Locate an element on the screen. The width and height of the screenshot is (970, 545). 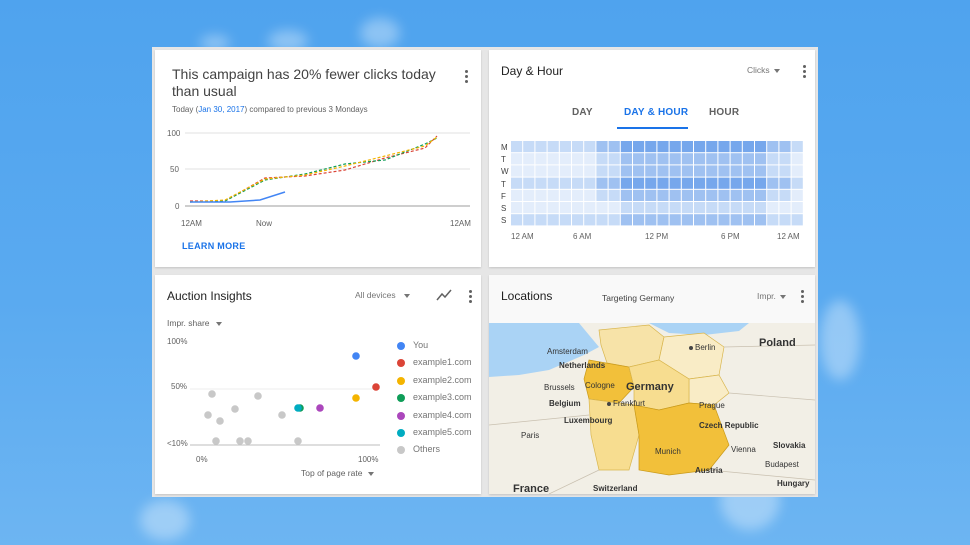
x-axis-select: Top of page rate is located at coordinates (338, 473).